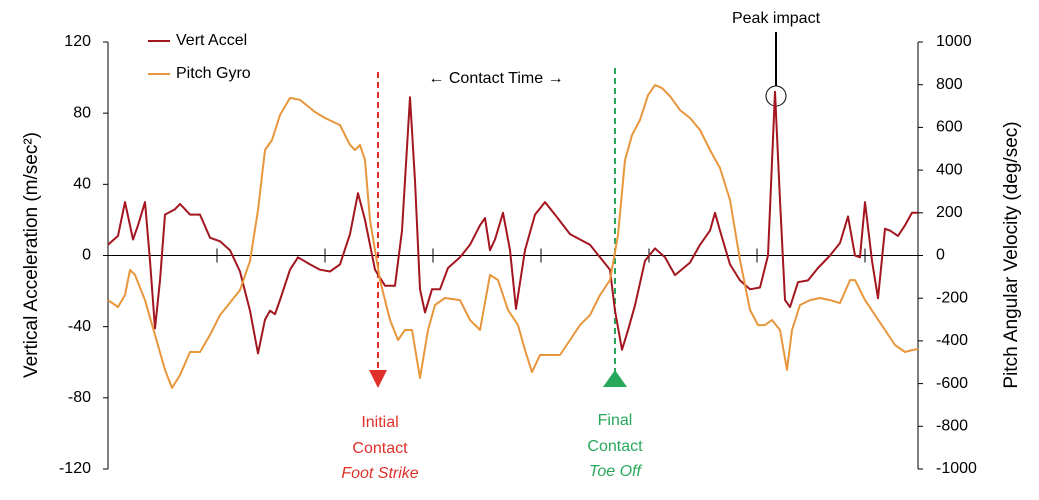 Image resolution: width=1039 pixels, height=500 pixels. I want to click on annotation: Final, so click(615, 420).